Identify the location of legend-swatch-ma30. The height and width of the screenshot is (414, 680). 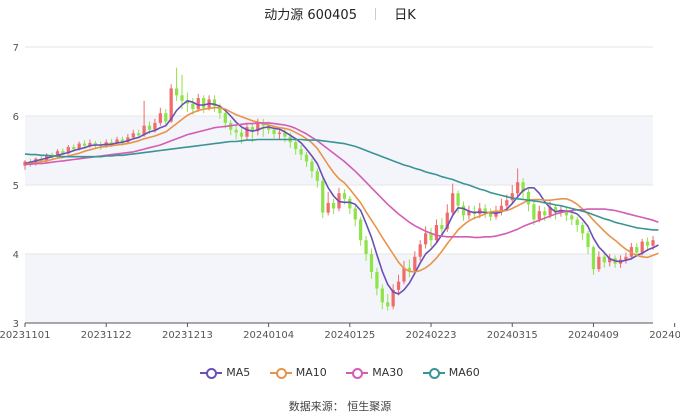
(357, 373).